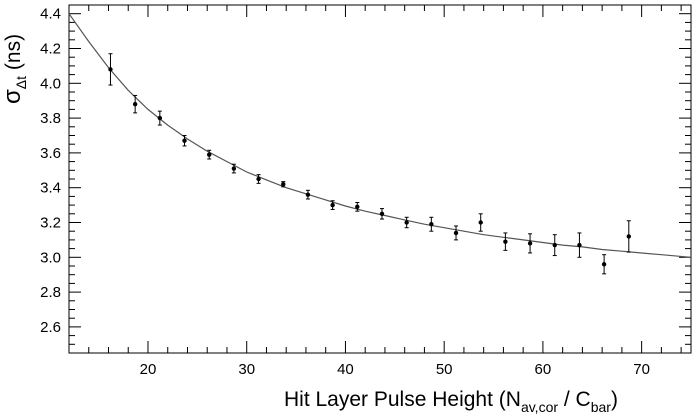 The image size is (693, 414). What do you see at coordinates (50, 188) in the screenshot?
I see `y-tick-label: 3.4` at bounding box center [50, 188].